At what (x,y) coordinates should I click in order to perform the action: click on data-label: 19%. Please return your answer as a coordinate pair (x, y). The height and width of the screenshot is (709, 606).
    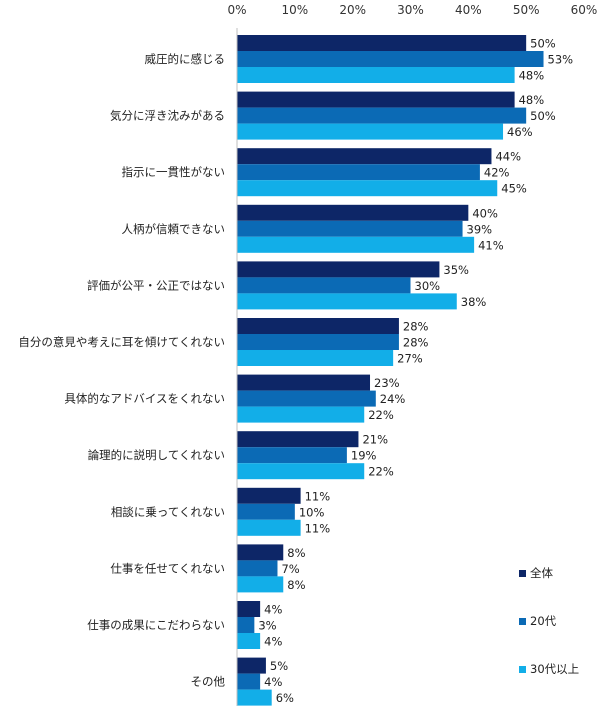
    Looking at the image, I should click on (364, 456).